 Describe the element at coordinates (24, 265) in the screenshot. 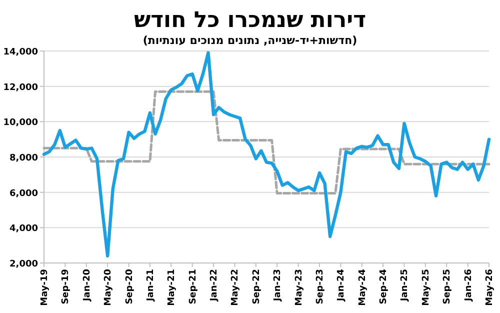

I see `y-tick-label: 2,000` at that location.